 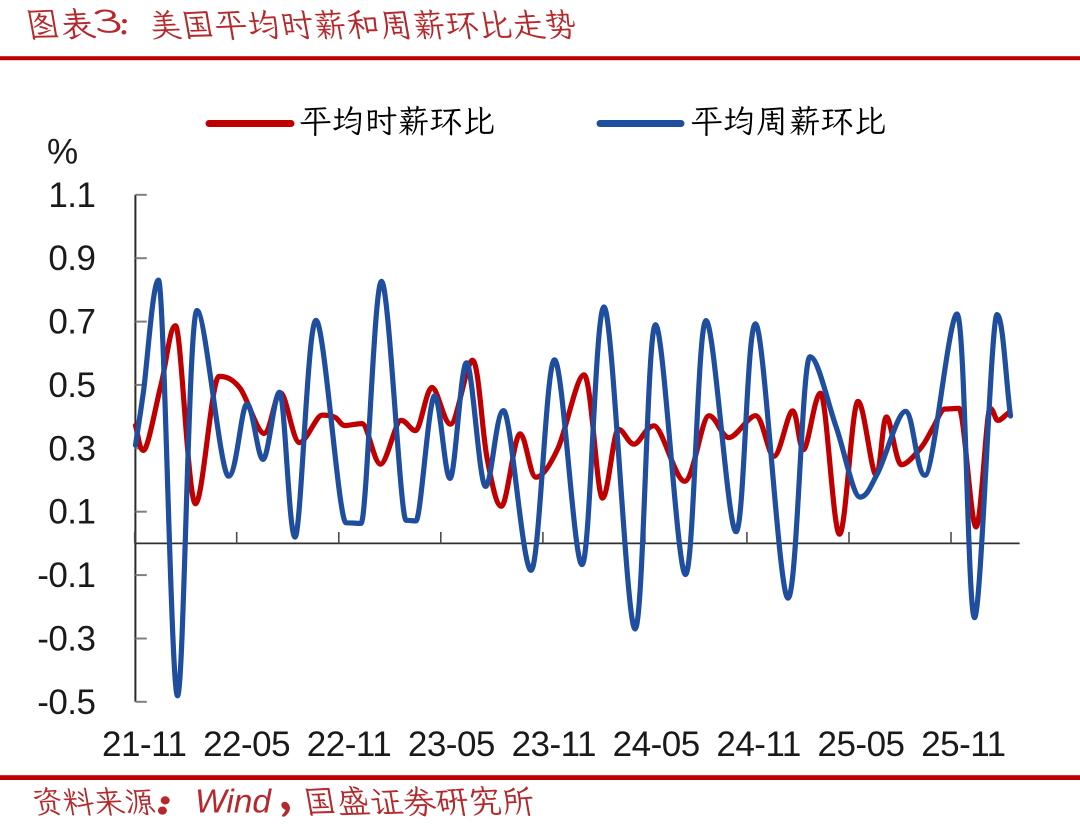 I want to click on svg-text: 24-11, so click(x=758, y=744).